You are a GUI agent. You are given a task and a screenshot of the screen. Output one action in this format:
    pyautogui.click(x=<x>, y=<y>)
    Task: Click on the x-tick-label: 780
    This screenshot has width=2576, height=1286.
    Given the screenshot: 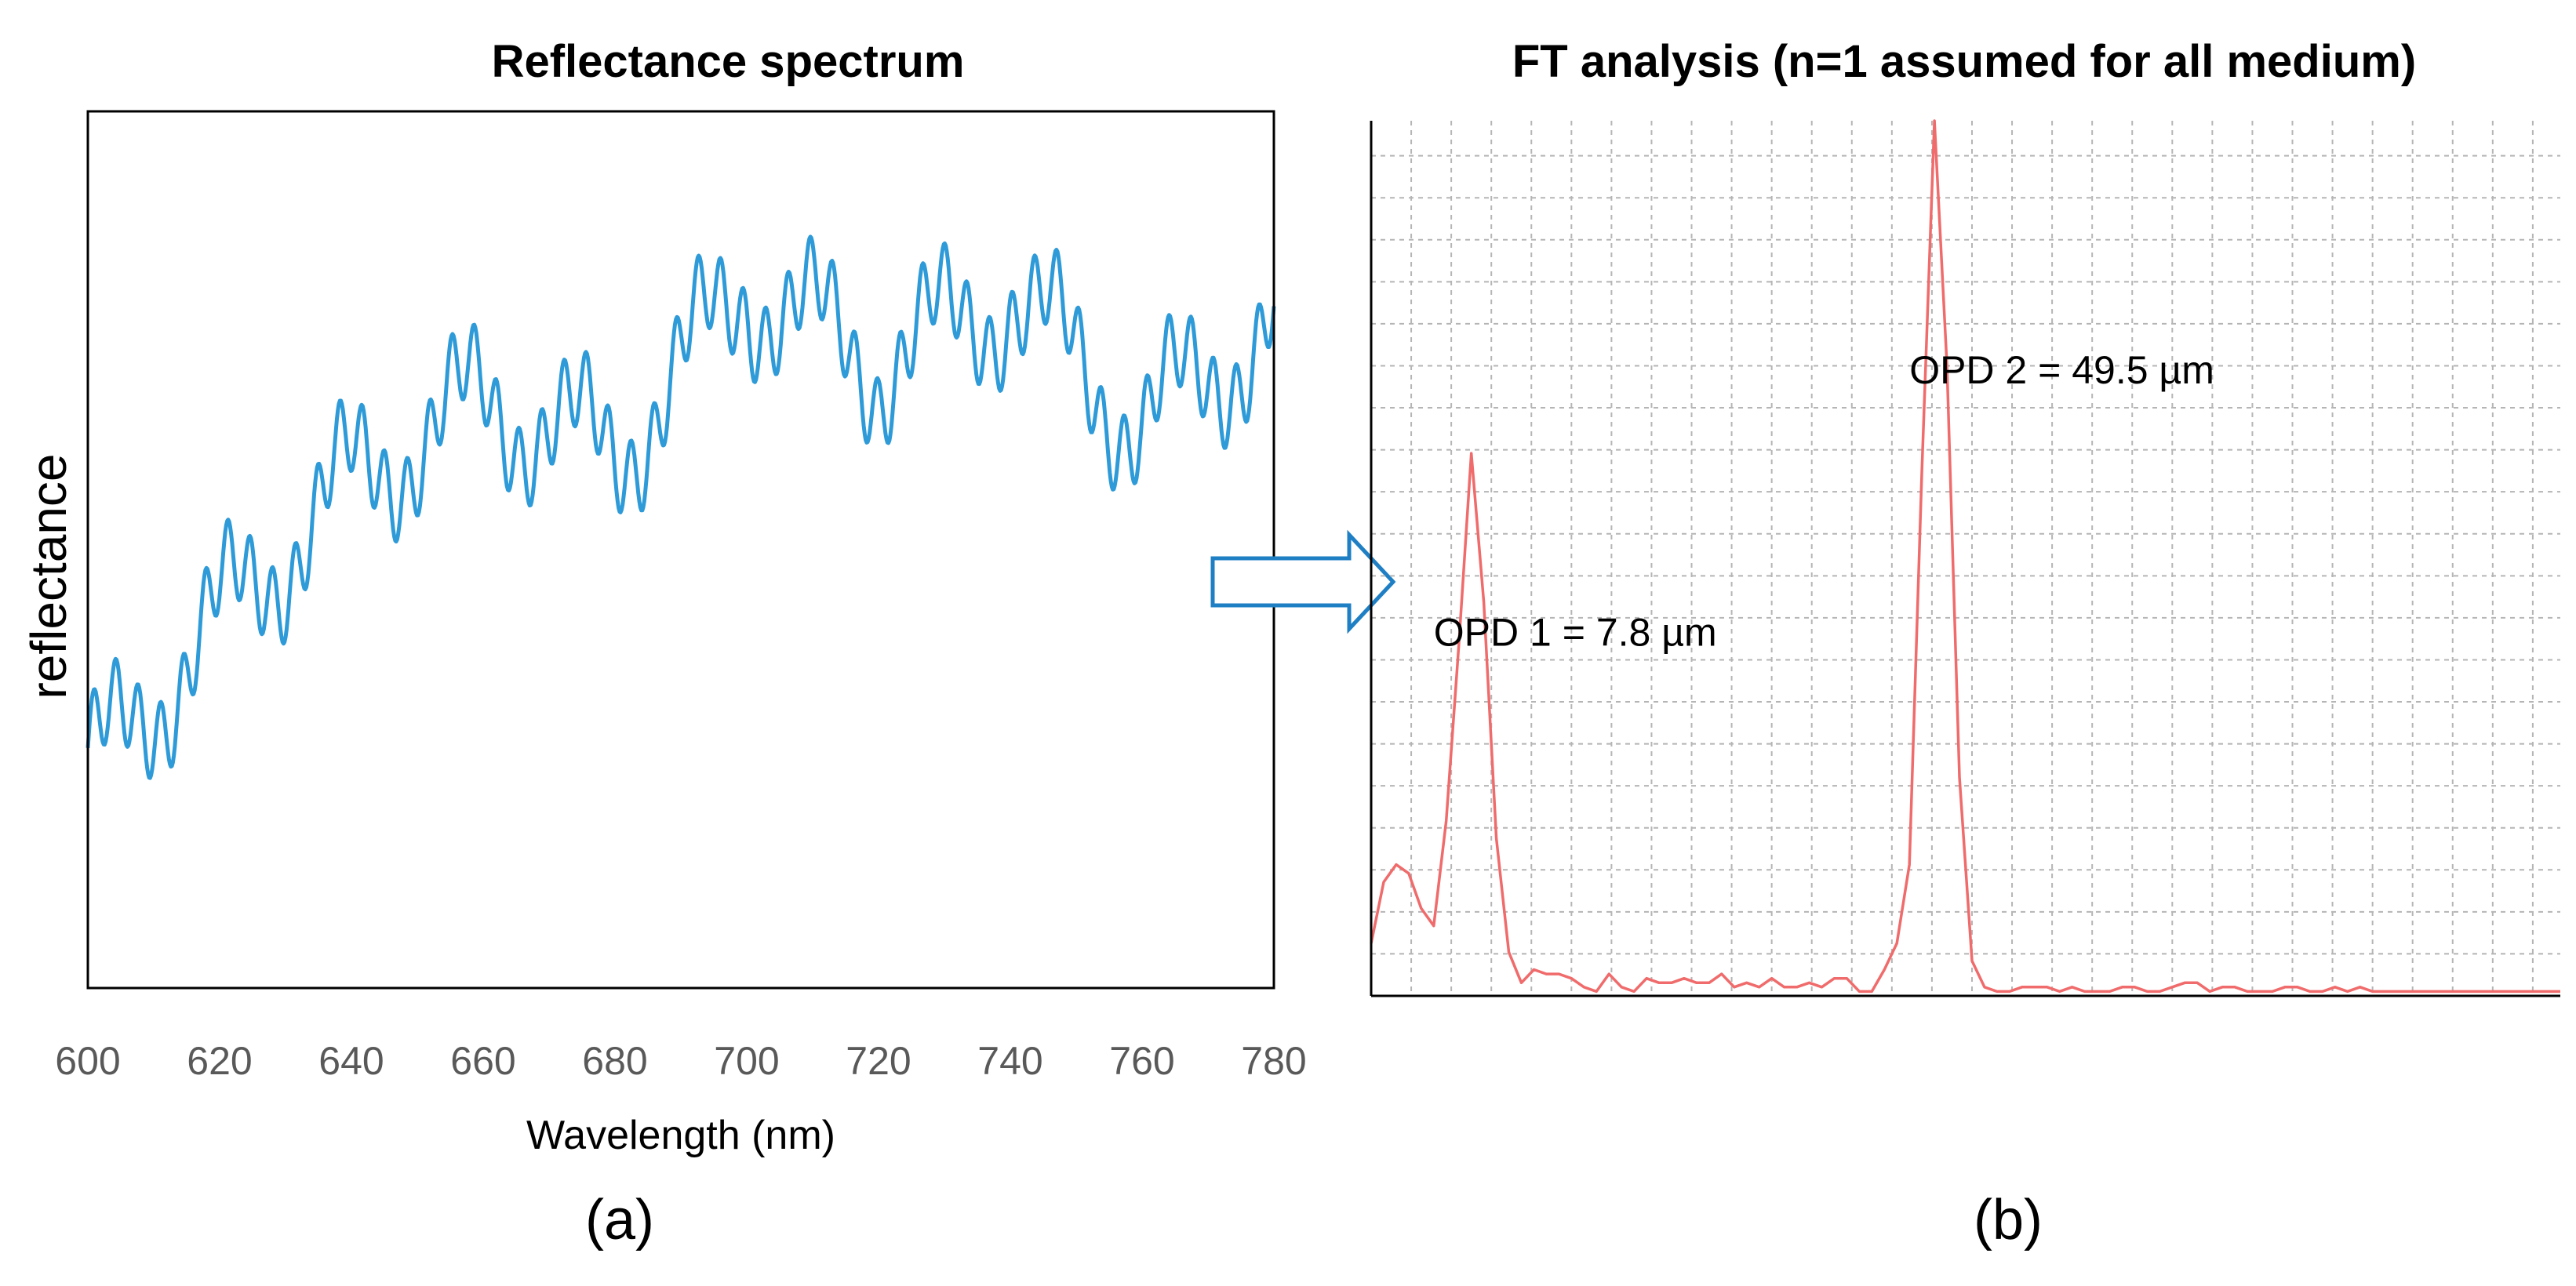 What is the action you would take?
    pyautogui.click(x=1273, y=1061)
    